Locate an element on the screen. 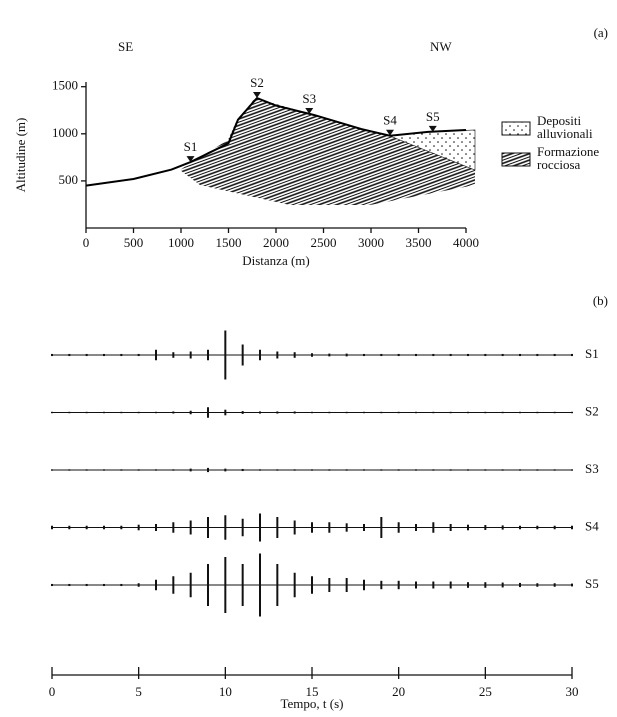 This screenshot has height=717, width=617. legend-label: Depositi is located at coordinates (559, 120).